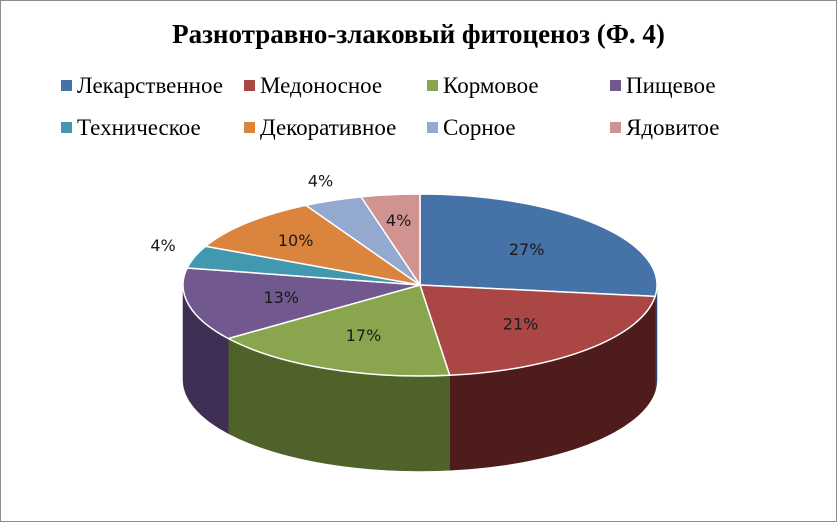  I want to click on legend-item-honey: Медоносное, so click(313, 86).